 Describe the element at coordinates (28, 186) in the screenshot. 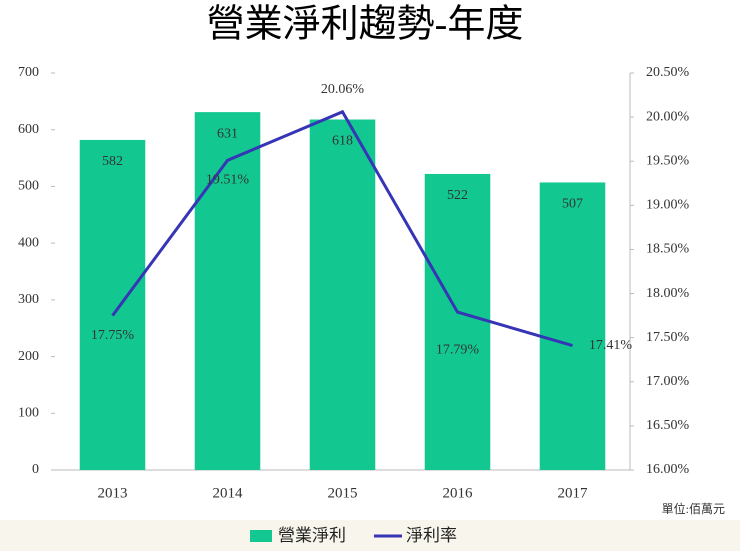

I see `y-tick-label: 500` at that location.